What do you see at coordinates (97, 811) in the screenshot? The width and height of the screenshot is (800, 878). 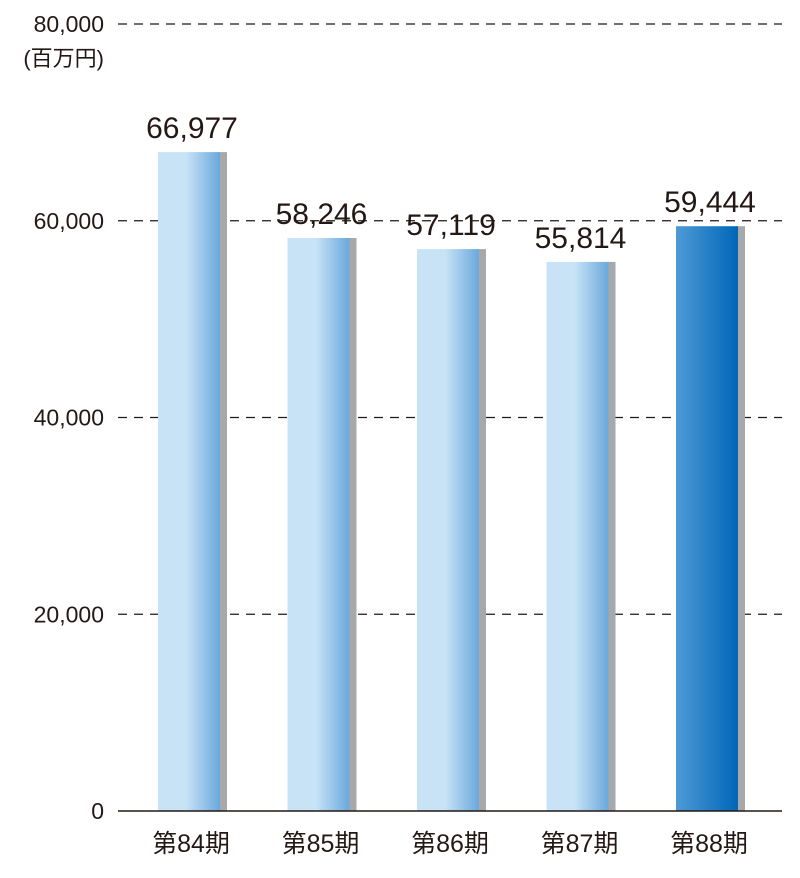 I see `y-tick-label: 0` at bounding box center [97, 811].